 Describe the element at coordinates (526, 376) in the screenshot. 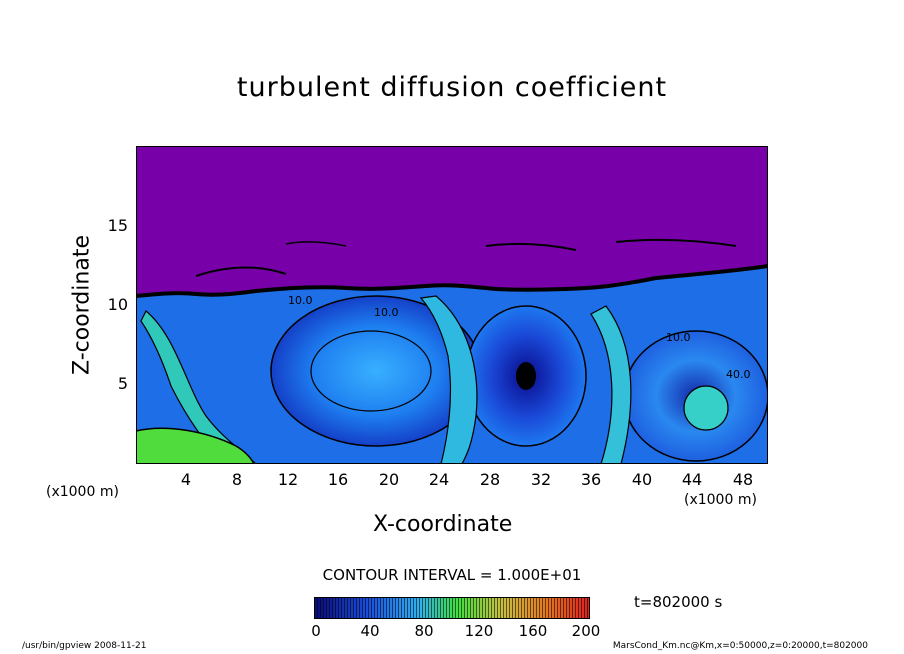

I see `eddy-2-core` at that location.